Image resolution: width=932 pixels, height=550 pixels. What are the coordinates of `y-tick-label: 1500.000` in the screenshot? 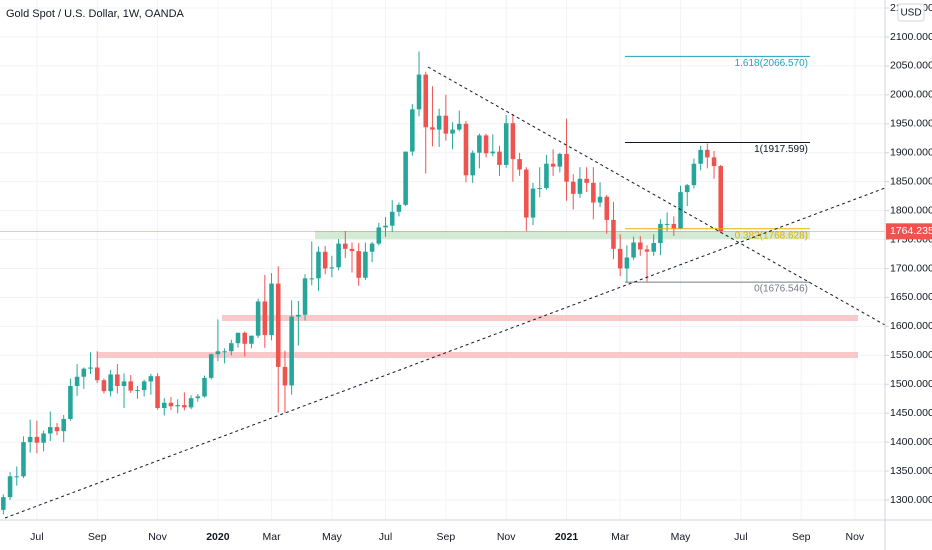 It's located at (911, 384).